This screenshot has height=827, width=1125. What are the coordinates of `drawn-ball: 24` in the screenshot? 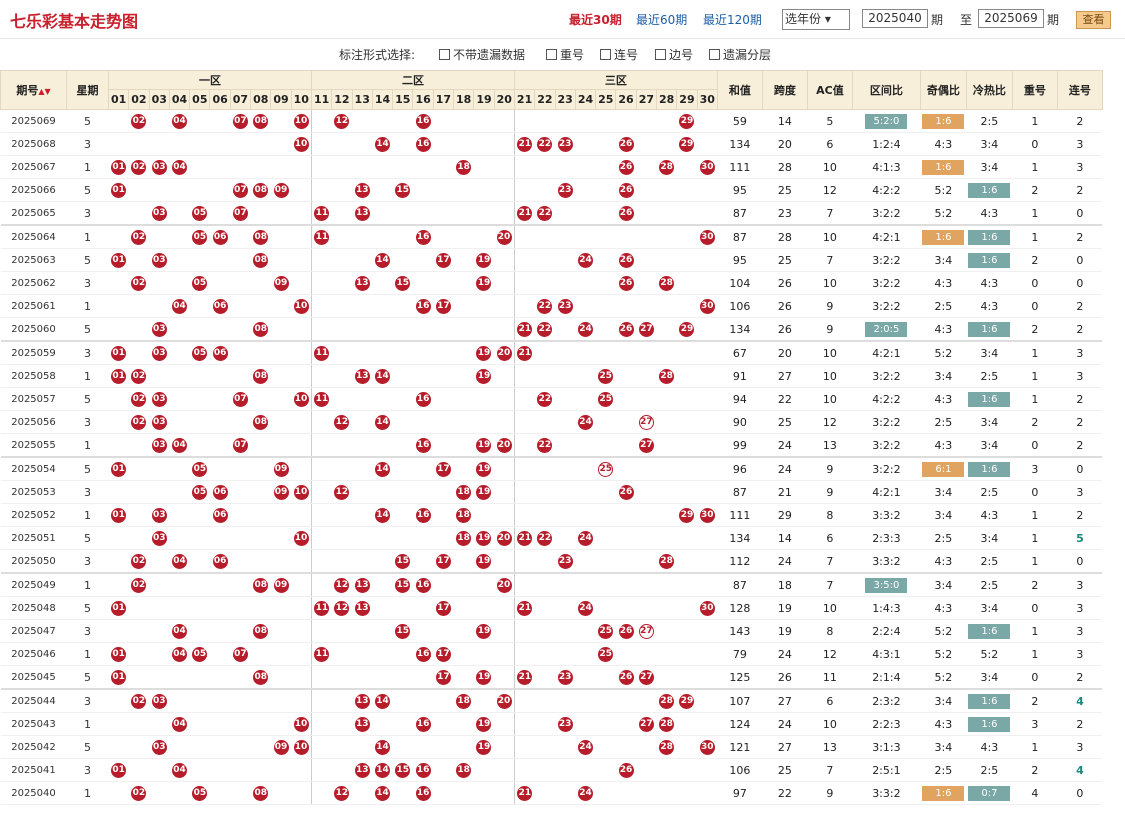 It's located at (585, 538).